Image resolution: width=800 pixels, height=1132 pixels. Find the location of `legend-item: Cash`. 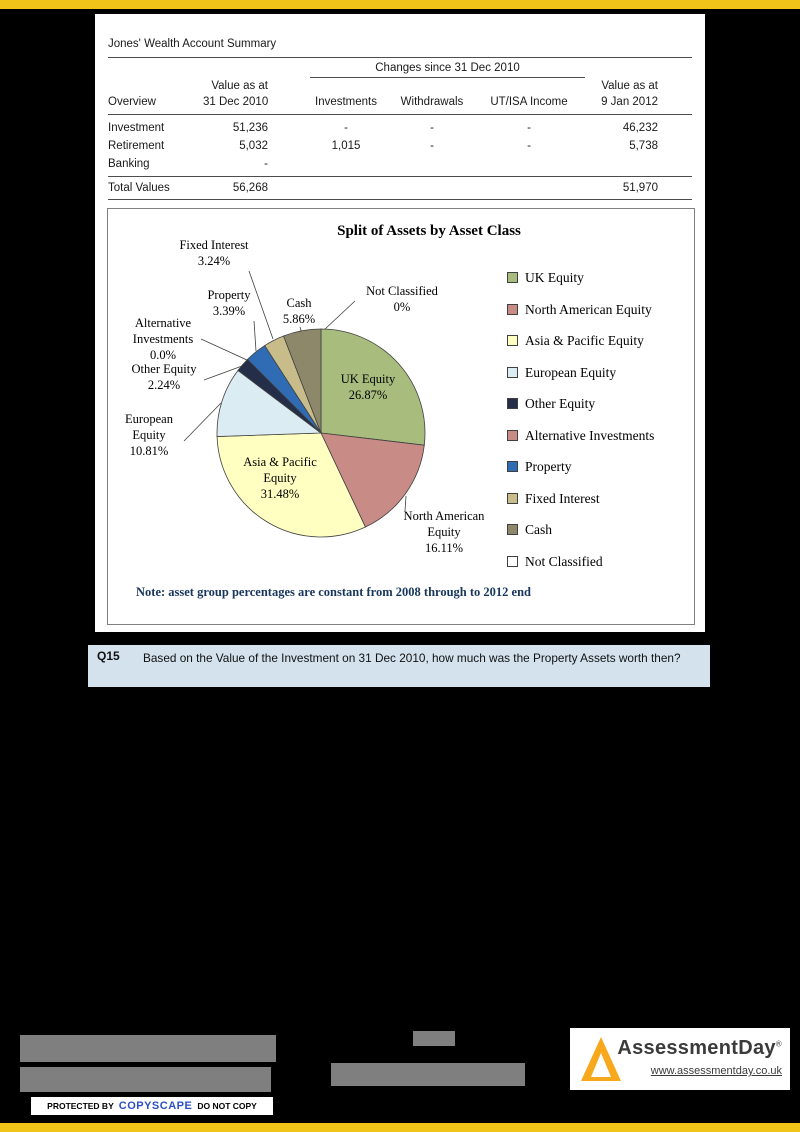

legend-item: Cash is located at coordinates (599, 529).